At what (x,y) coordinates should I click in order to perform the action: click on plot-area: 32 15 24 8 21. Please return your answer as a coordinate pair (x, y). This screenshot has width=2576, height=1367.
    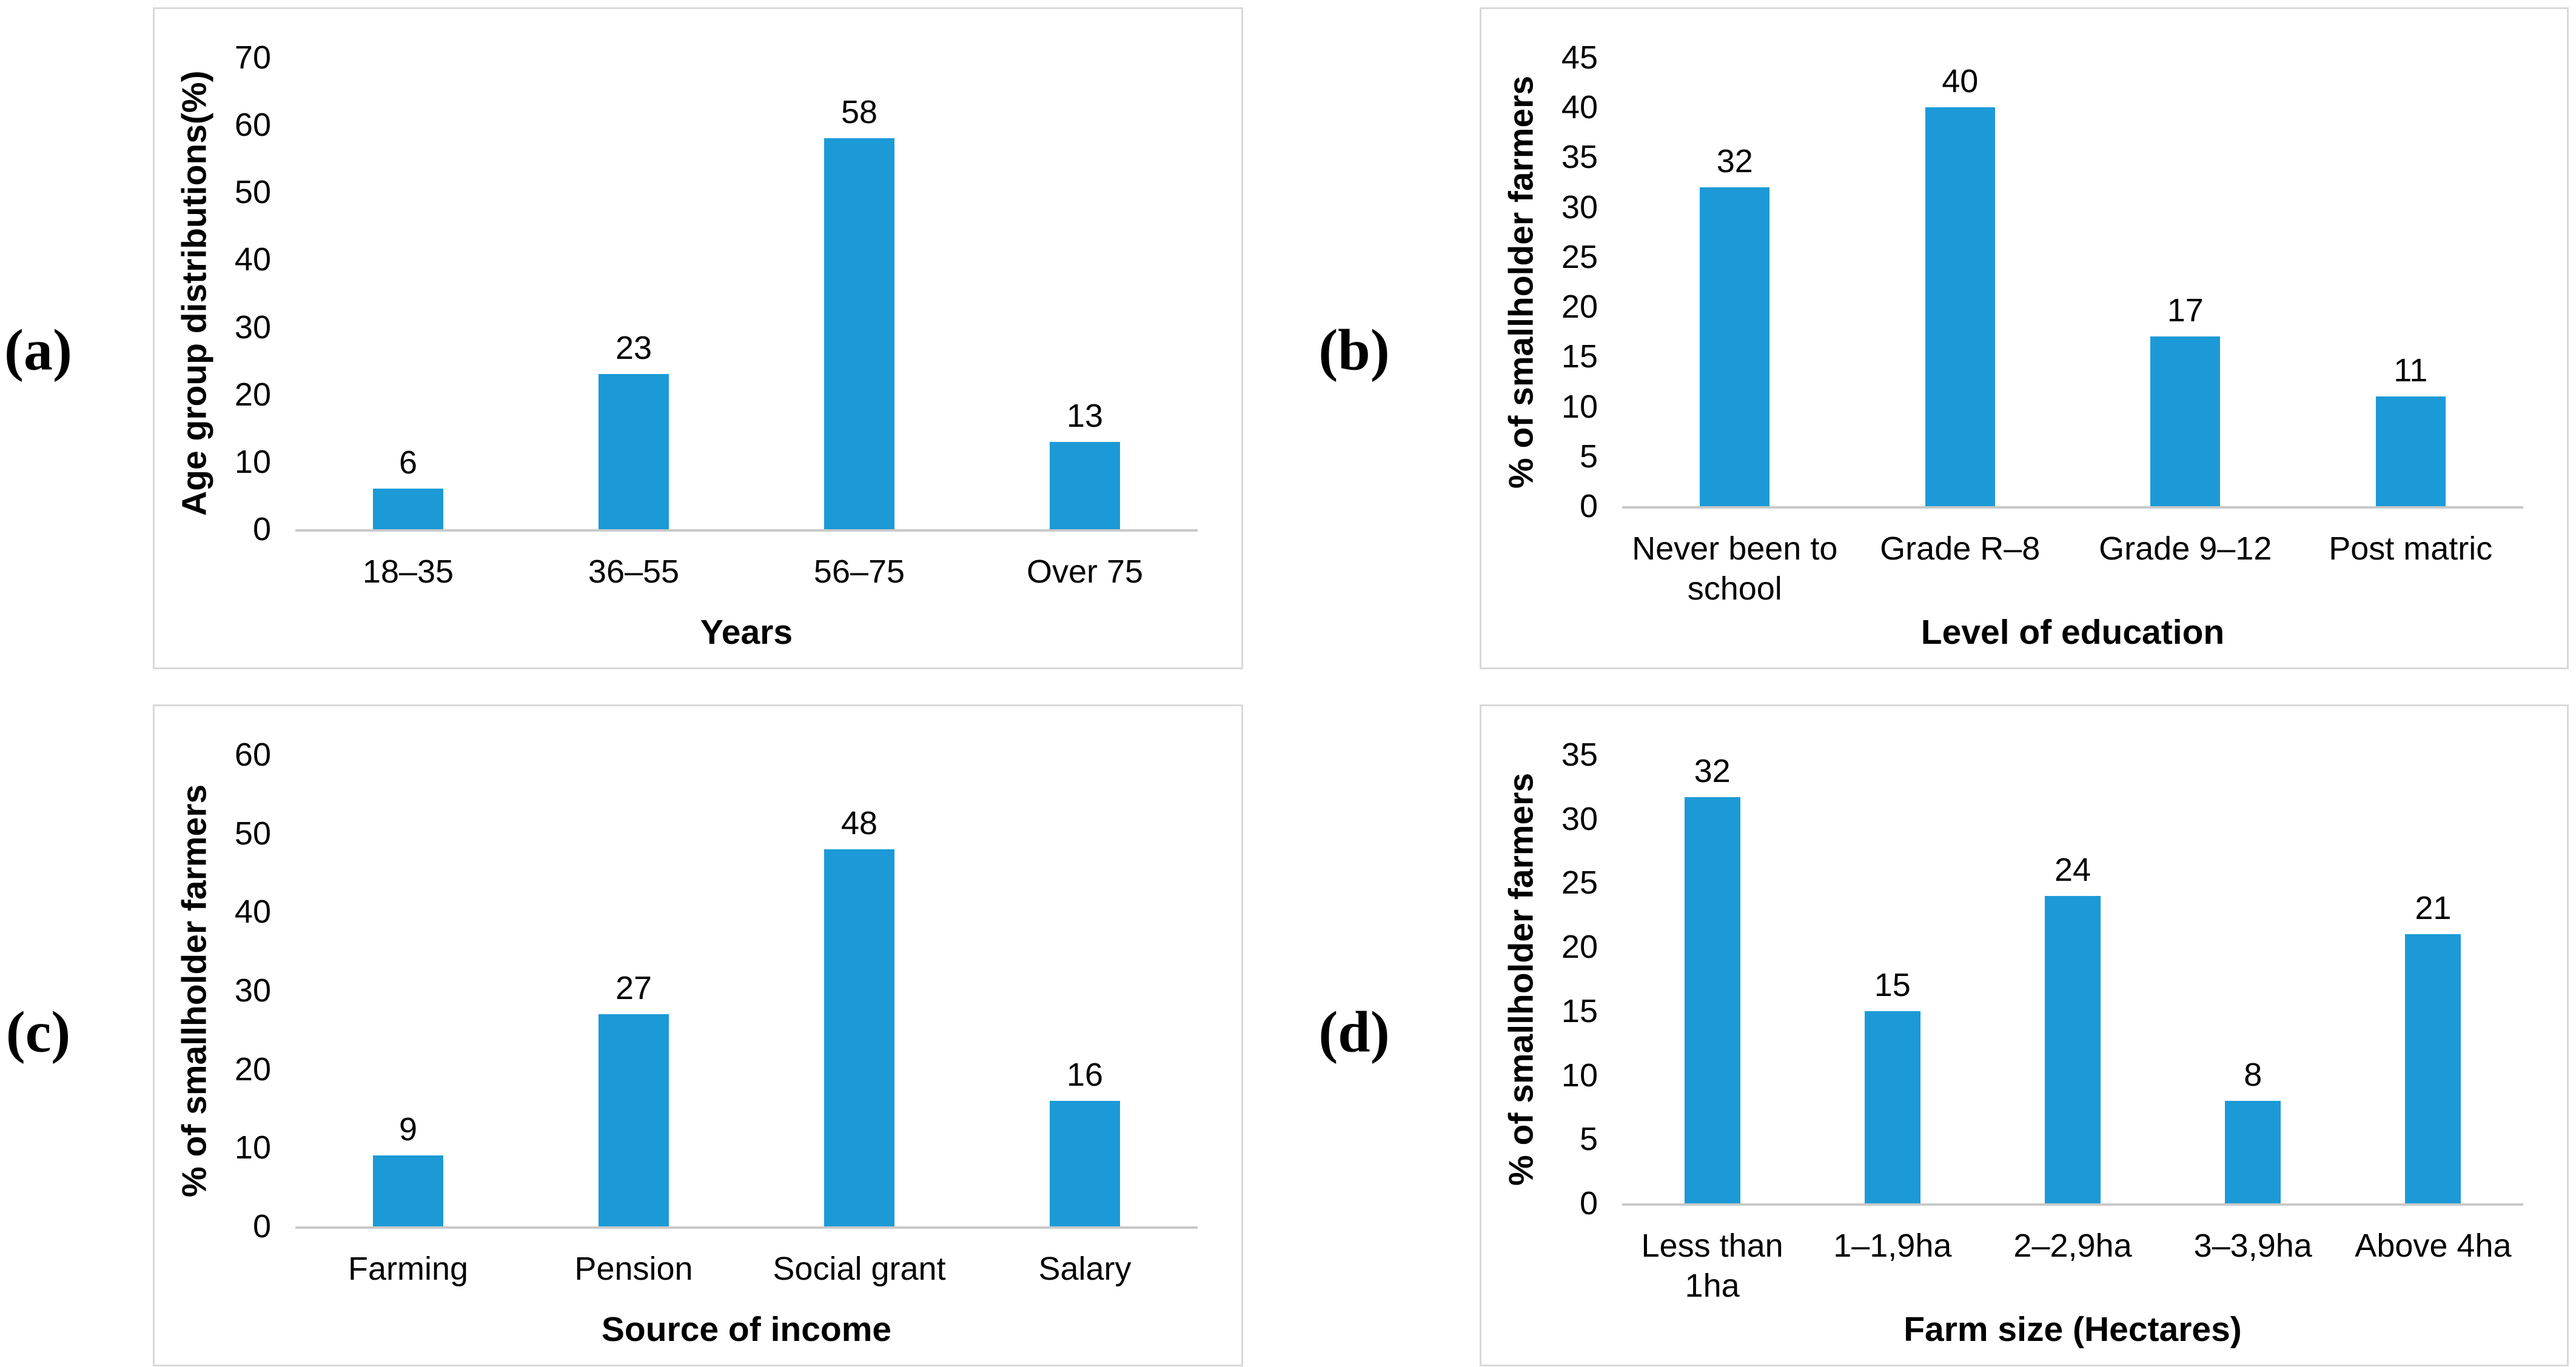
    Looking at the image, I should click on (2072, 980).